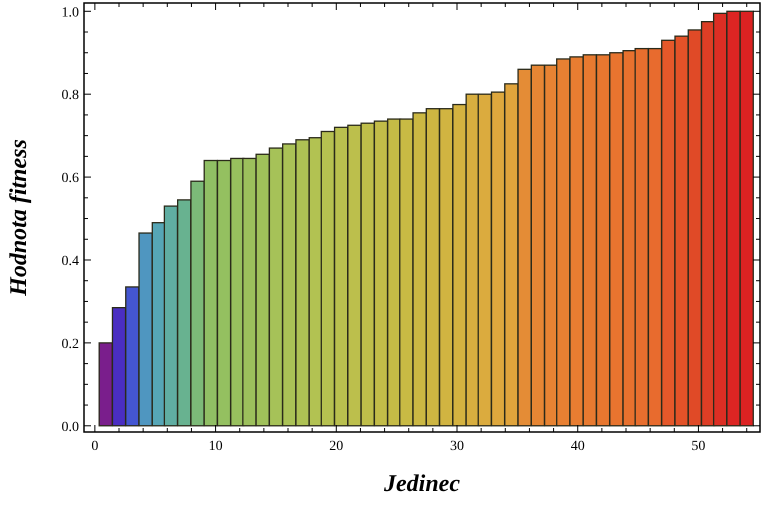 Image resolution: width=768 pixels, height=505 pixels. I want to click on x-tick-label: 50, so click(698, 446).